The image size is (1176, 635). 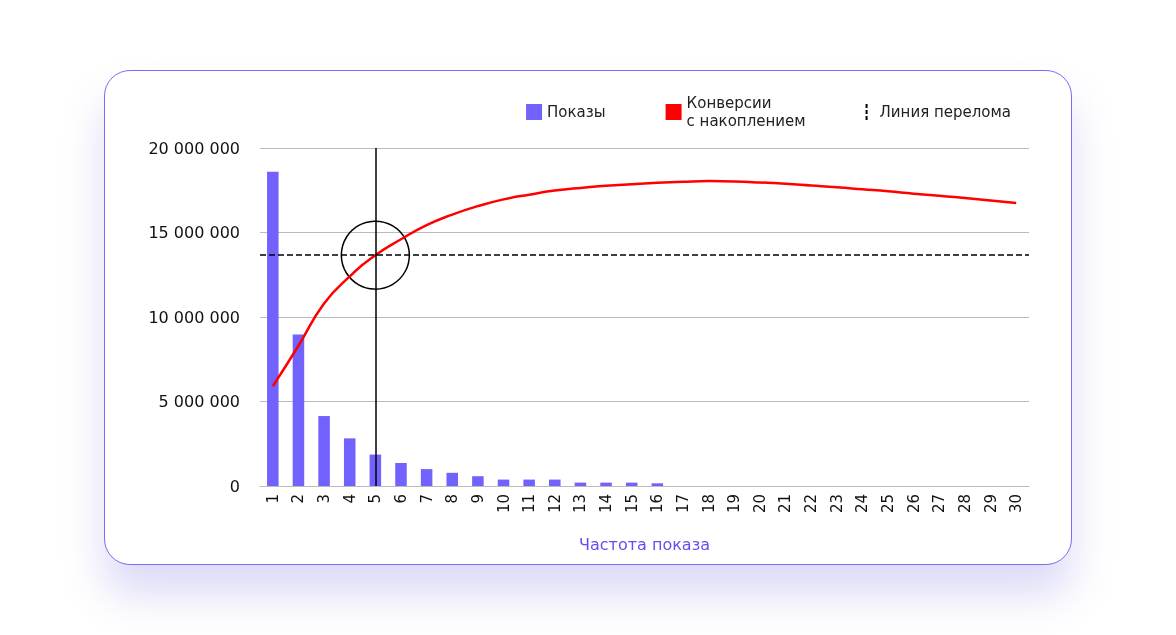 I want to click on y-tick-label: 15 000 000, so click(x=194, y=232).